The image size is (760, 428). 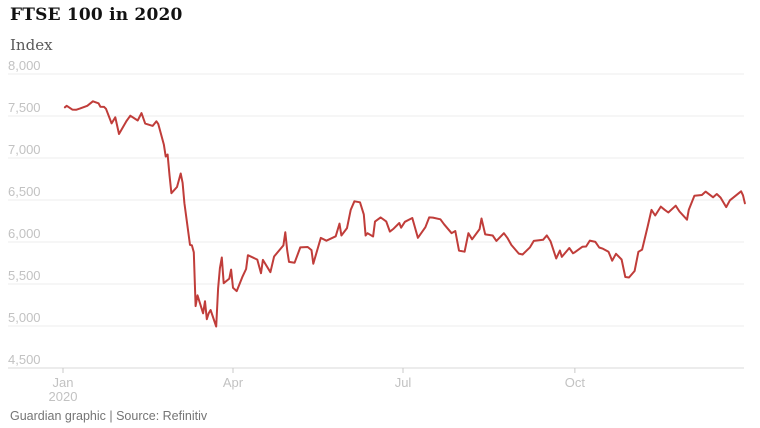 I want to click on y-tick-label: 7,500, so click(x=24, y=107).